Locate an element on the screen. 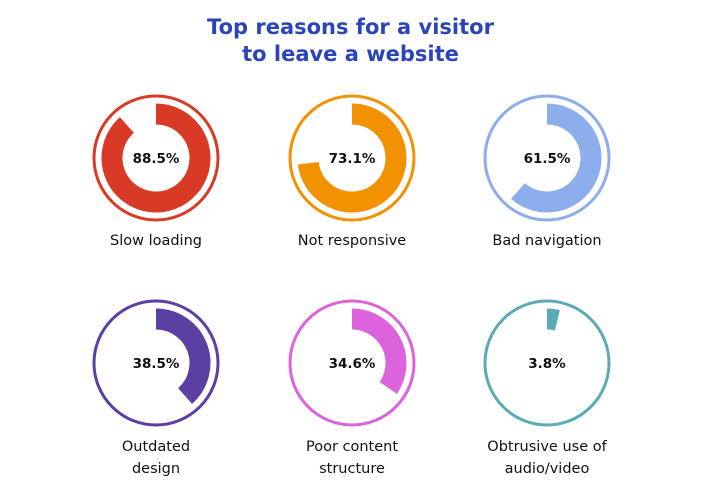 This screenshot has height=499, width=701. category-label-3-line-1: Bad navigation is located at coordinates (547, 241).